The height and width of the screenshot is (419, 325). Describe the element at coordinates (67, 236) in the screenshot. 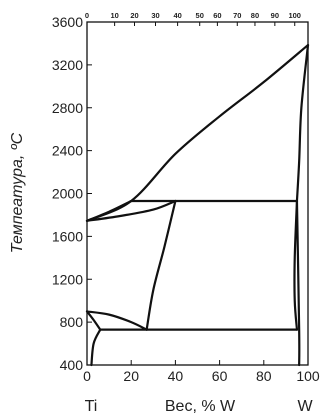

I see `y-tick-label: 1600` at that location.